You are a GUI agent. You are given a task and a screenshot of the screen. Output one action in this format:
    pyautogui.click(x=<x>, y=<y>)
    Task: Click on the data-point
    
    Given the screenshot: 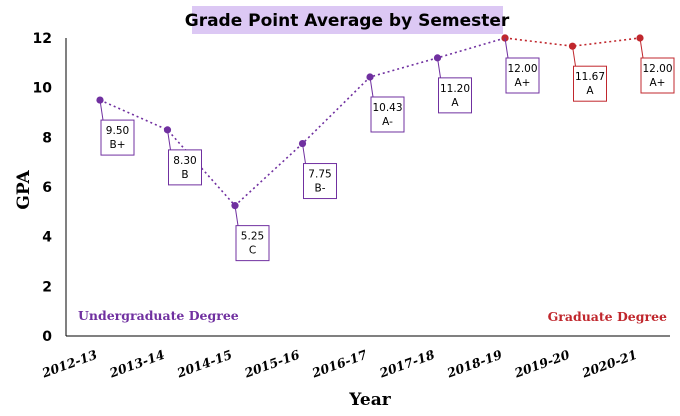 What is the action you would take?
    pyautogui.click(x=302, y=143)
    